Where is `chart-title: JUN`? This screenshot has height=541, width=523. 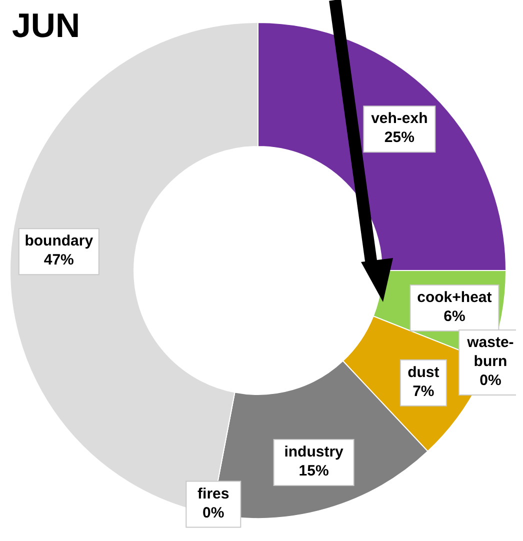
chart-title: JUN is located at coordinates (46, 26).